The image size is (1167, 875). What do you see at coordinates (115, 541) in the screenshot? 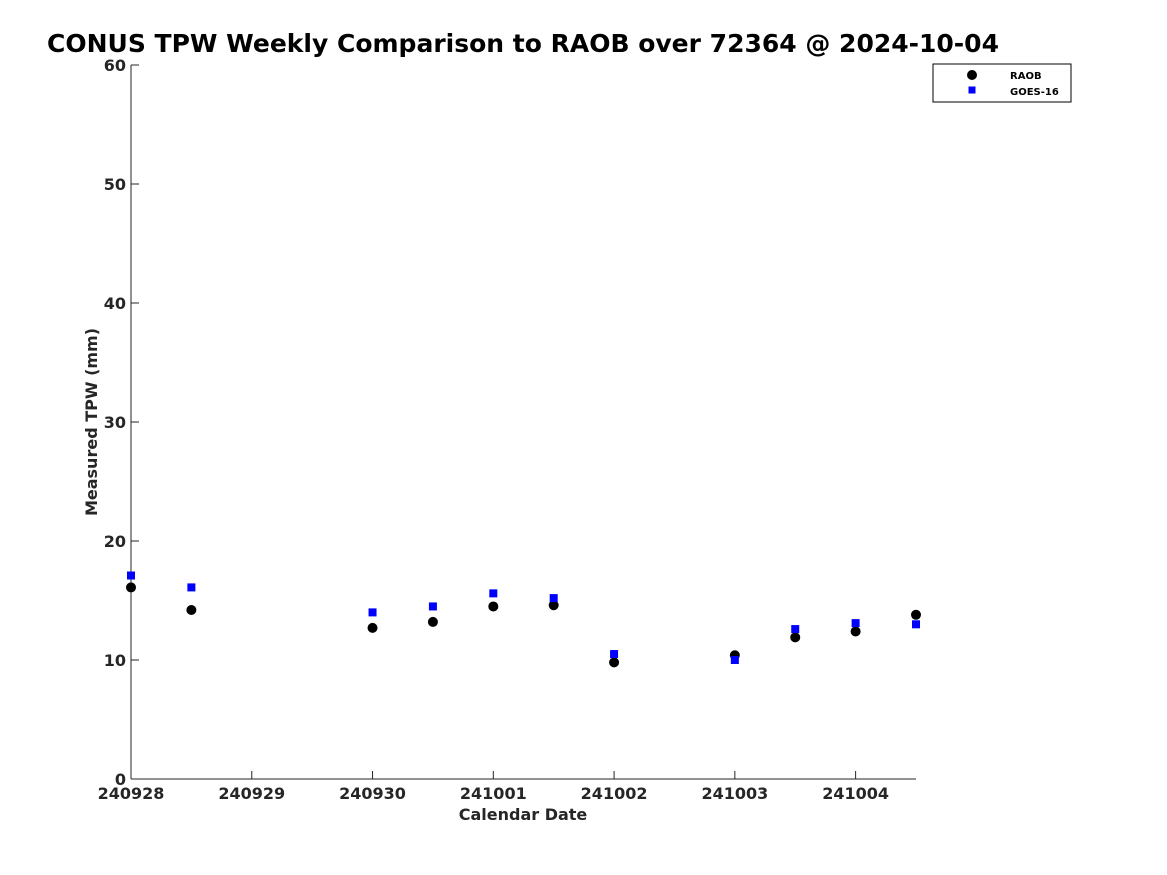
I see `y-tick-label: 20` at bounding box center [115, 541].